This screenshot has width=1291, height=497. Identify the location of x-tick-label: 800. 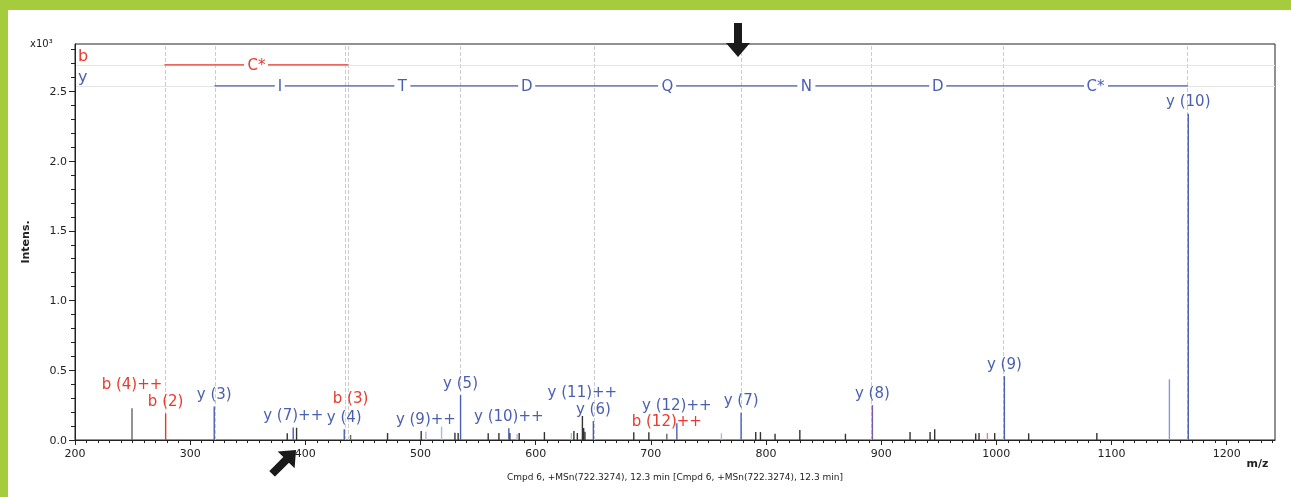
(766, 453).